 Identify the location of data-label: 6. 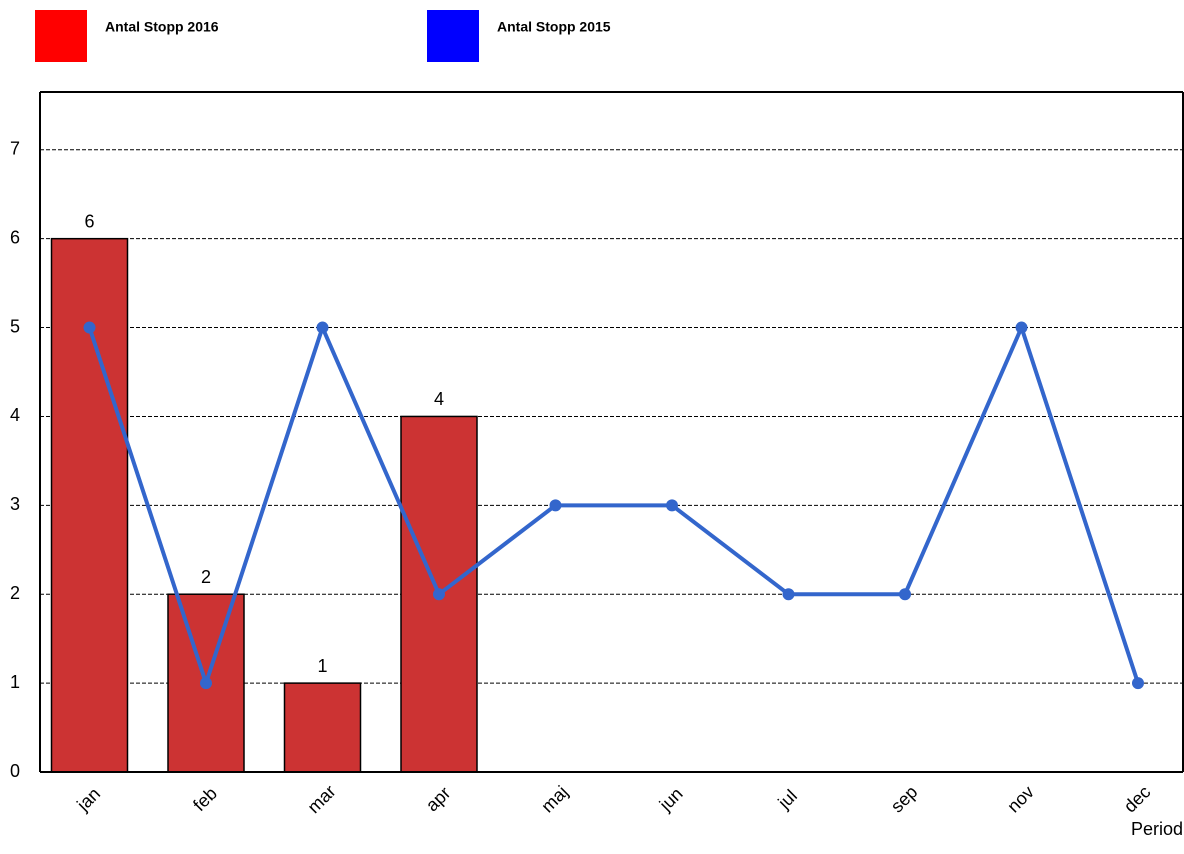
(89, 221).